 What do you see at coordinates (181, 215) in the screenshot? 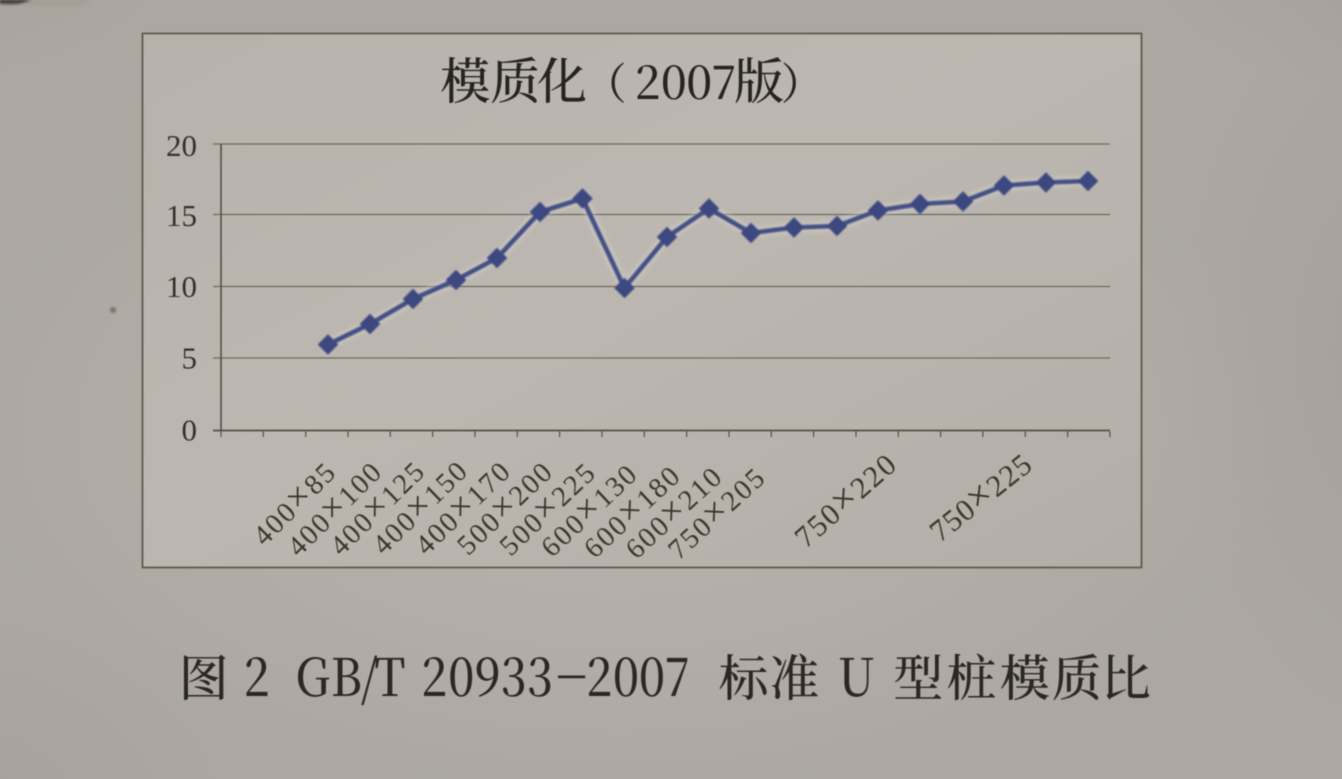
I see `svg-text: 15` at bounding box center [181, 215].